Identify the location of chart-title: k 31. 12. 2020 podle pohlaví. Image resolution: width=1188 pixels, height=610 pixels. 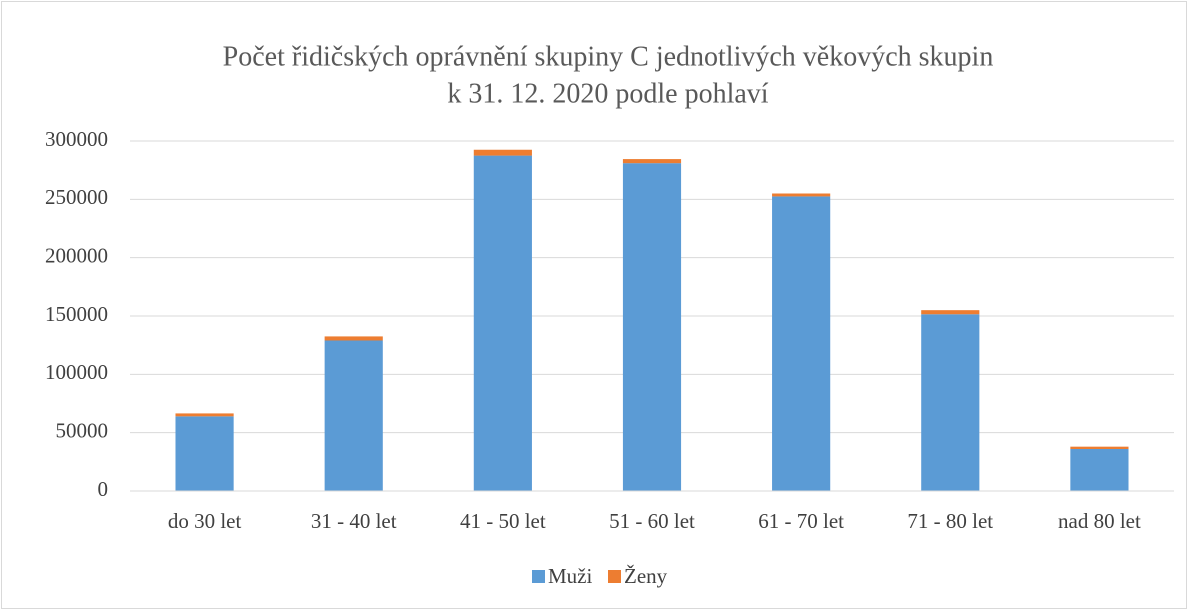
(607, 93).